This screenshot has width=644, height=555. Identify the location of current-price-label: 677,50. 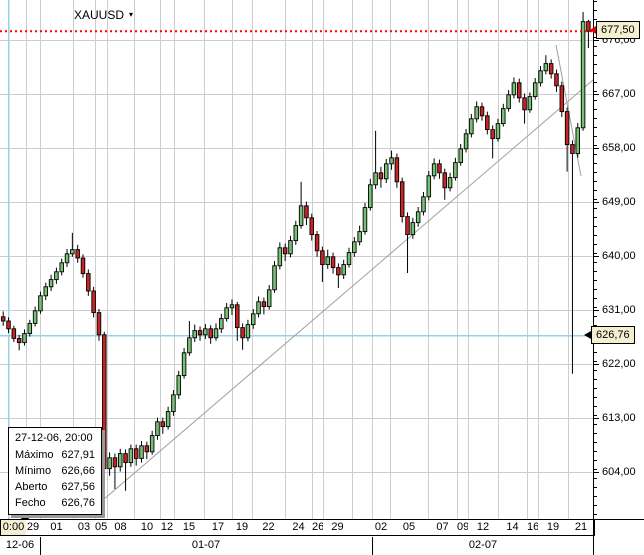
(618, 30).